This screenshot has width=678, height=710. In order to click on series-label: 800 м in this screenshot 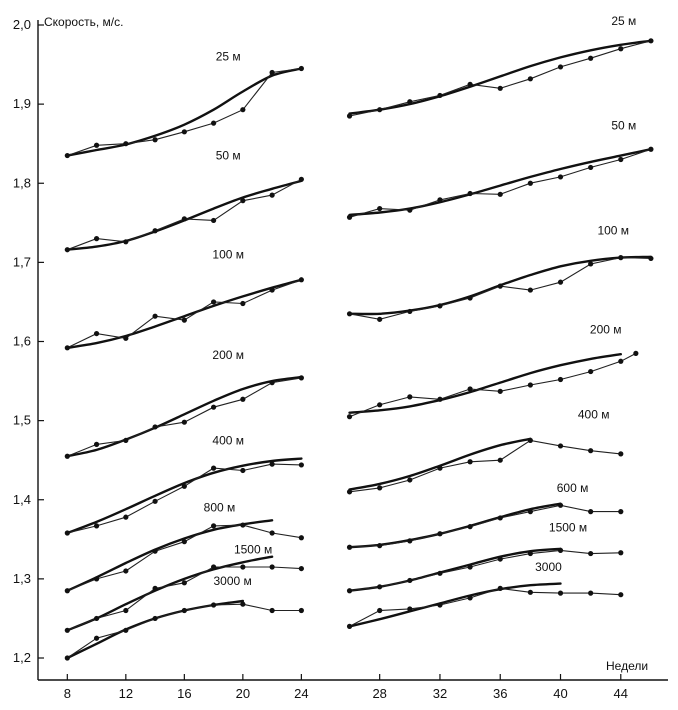, I will do `click(220, 508)`.